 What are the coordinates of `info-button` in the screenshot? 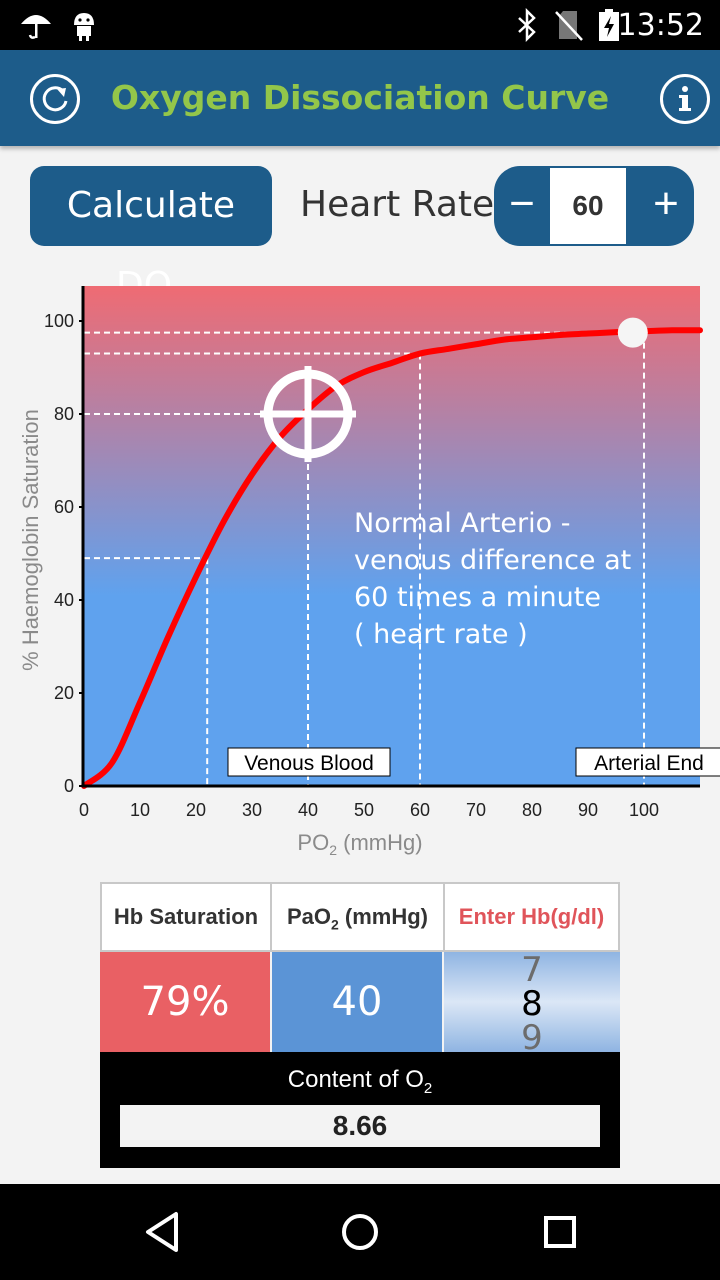 It's located at (685, 99).